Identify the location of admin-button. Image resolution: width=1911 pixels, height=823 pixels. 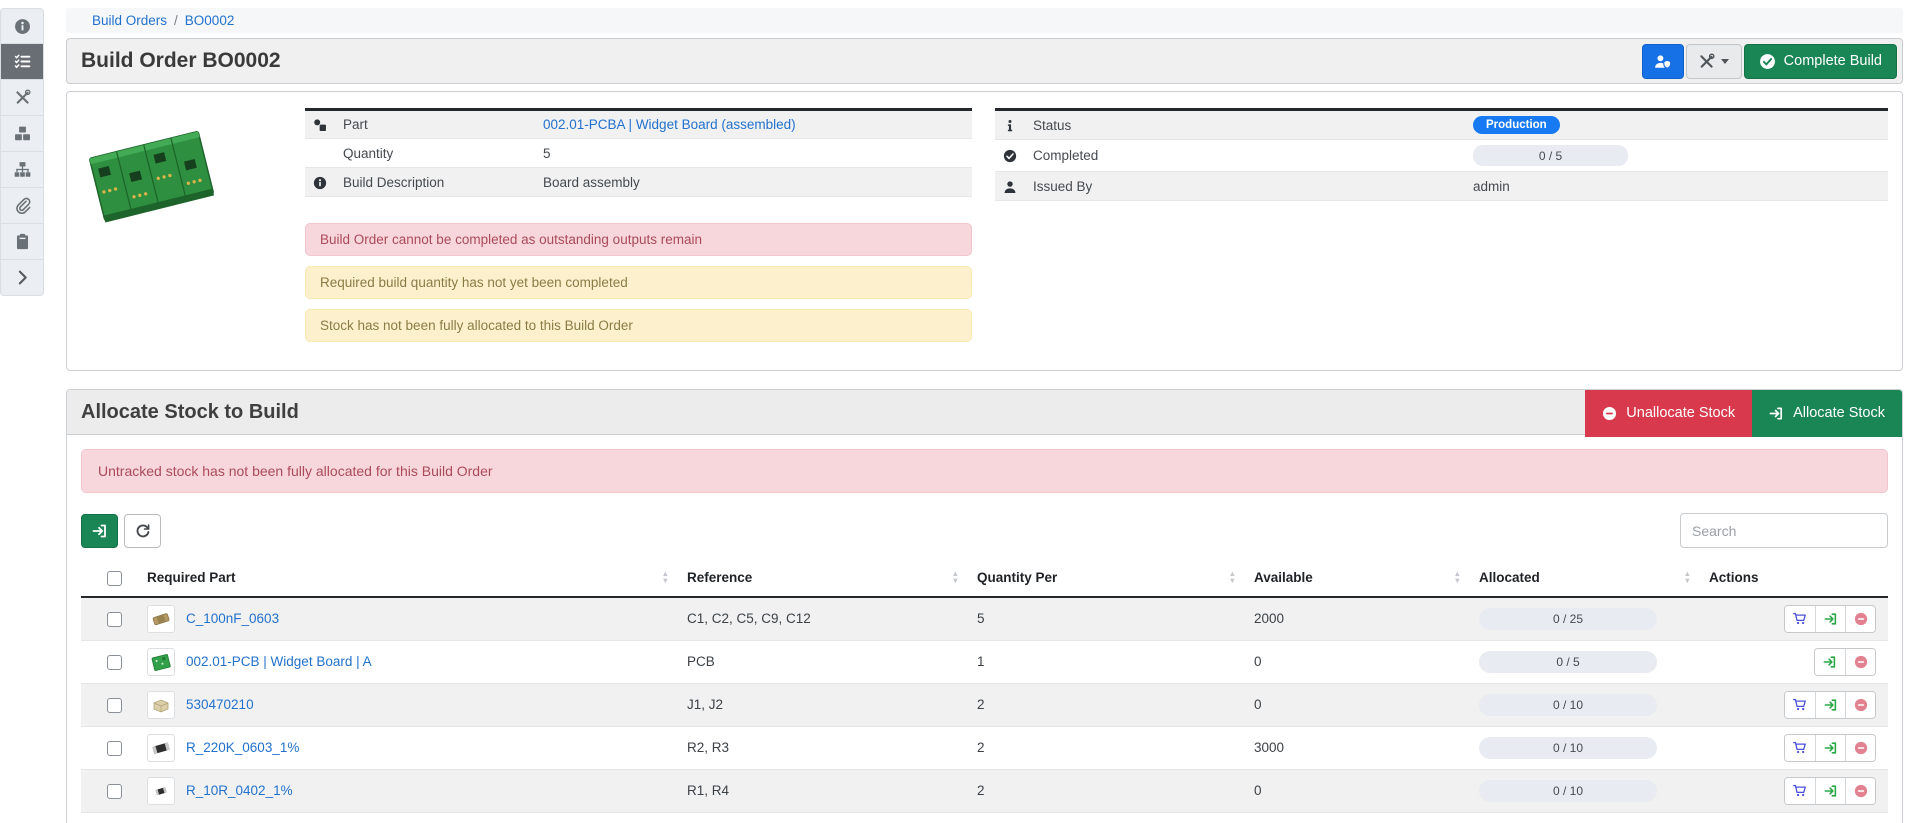
(1662, 61).